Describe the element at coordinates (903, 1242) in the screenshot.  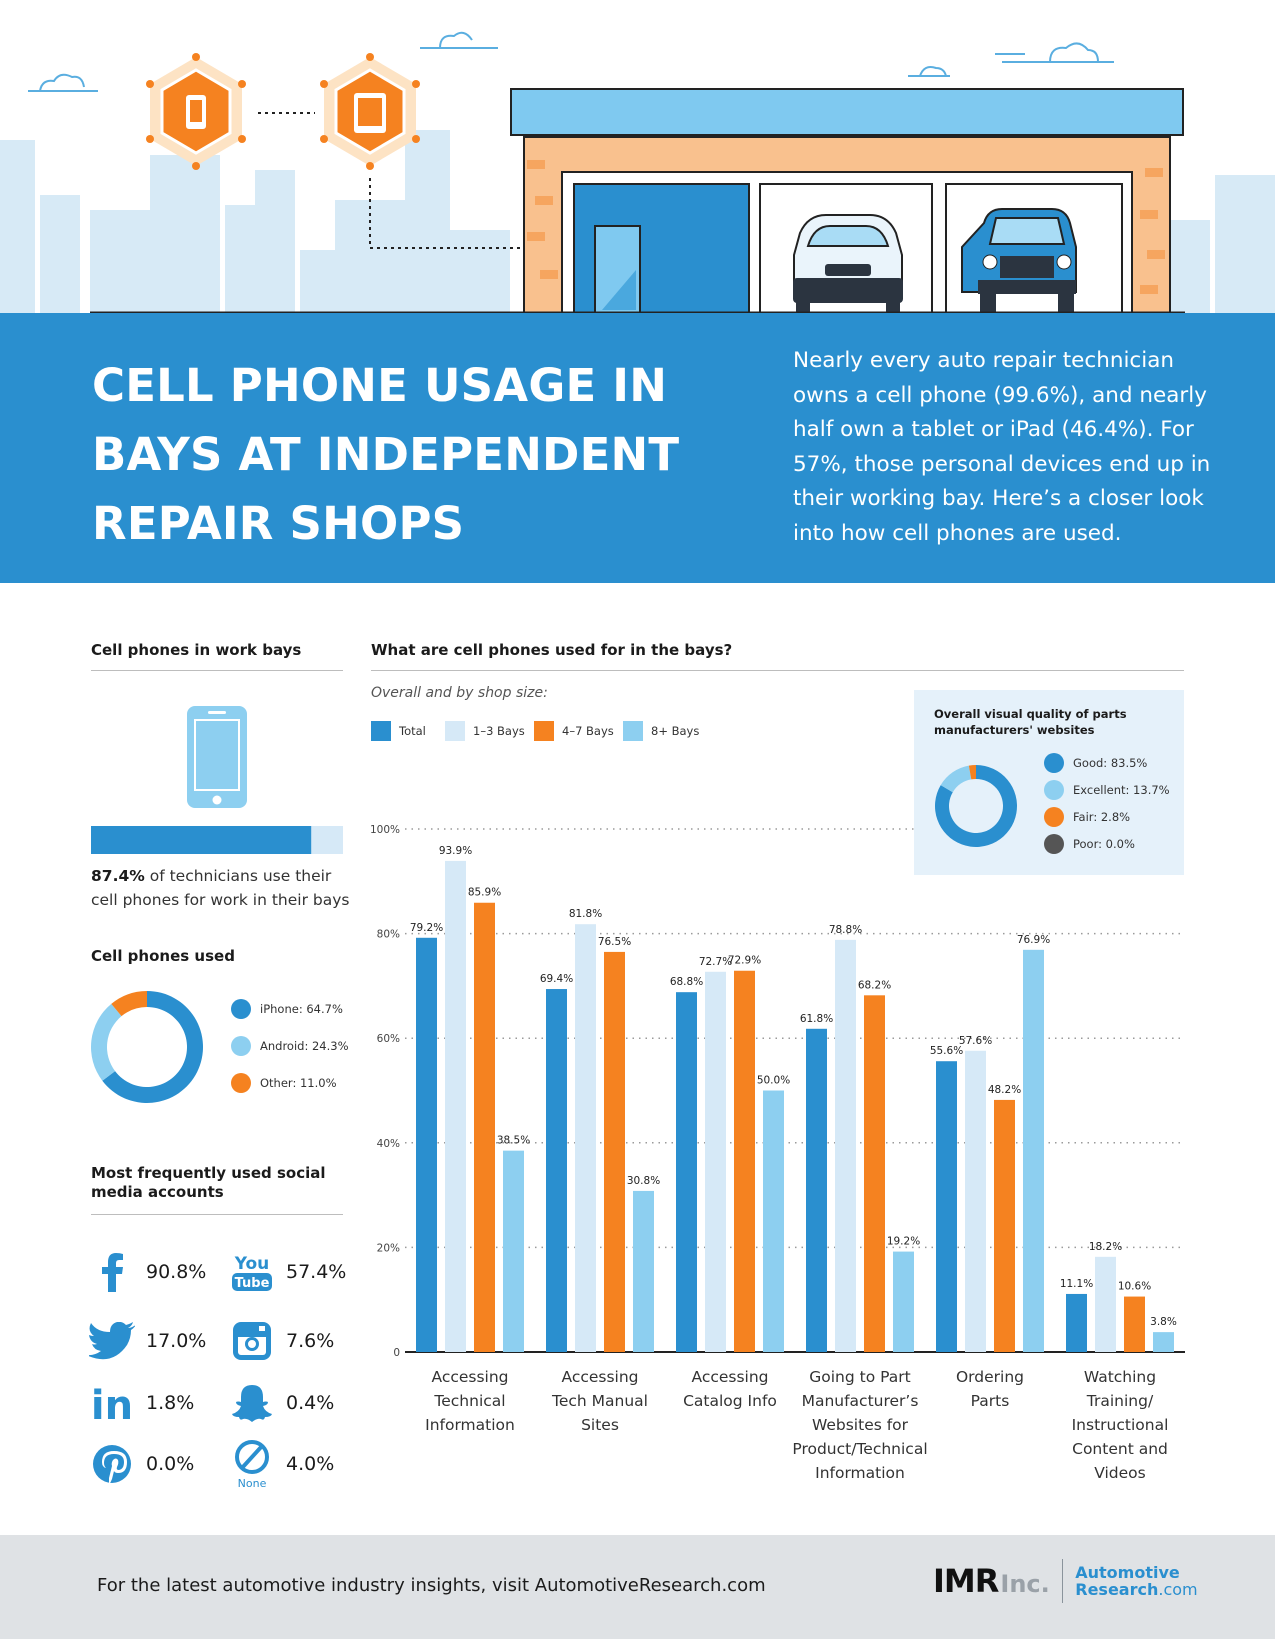
I see `bar-value-label: 19.2%` at that location.